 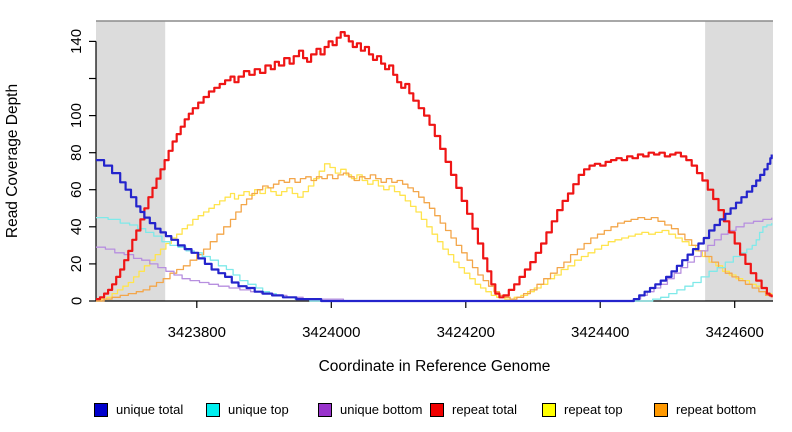 I want to click on x-tick-label: 3424200, so click(x=466, y=332).